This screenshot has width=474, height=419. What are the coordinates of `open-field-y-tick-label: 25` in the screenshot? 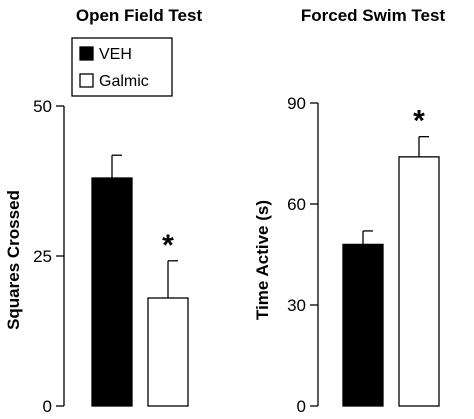 It's located at (42, 256).